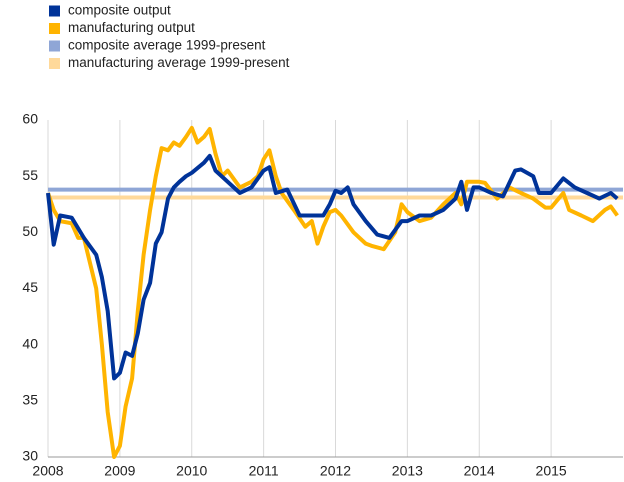  What do you see at coordinates (30, 400) in the screenshot?
I see `y-tick-label: 35` at bounding box center [30, 400].